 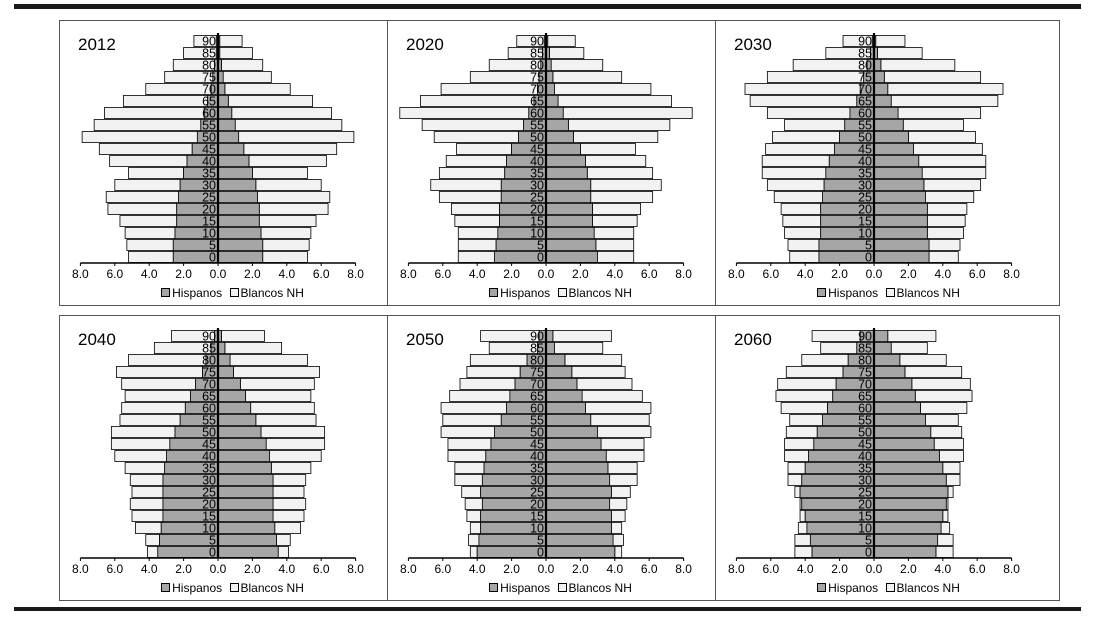 I want to click on bar-hispanos-left, so click(x=512, y=540).